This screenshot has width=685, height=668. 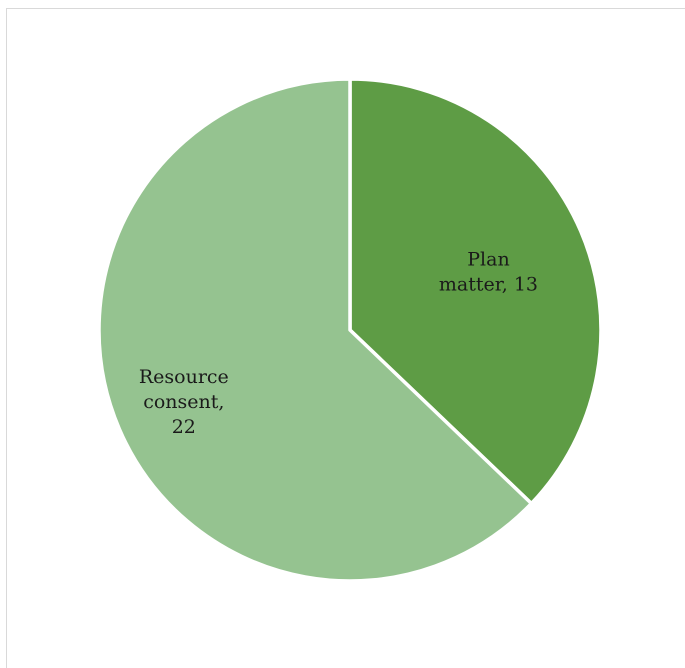 What do you see at coordinates (488, 259) in the screenshot?
I see `data-label-line: Plan` at bounding box center [488, 259].